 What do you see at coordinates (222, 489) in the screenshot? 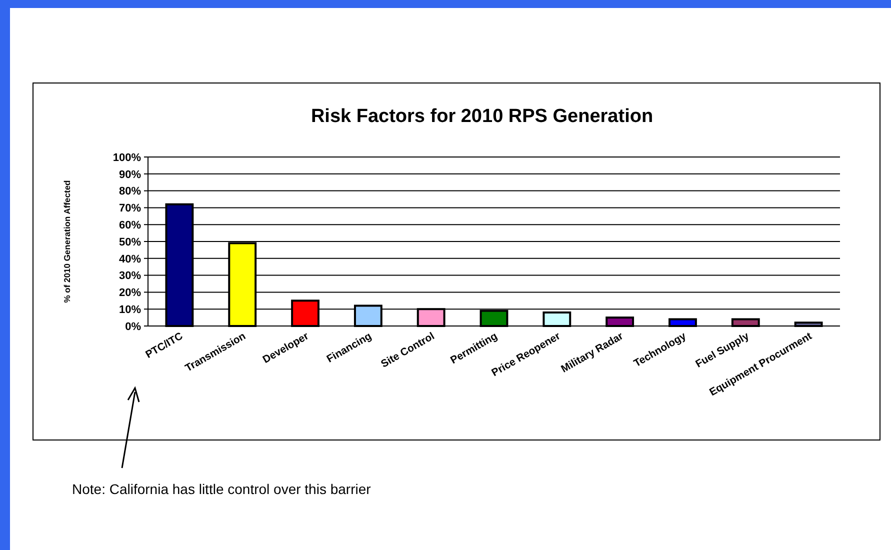
I see `text: Note: California has little control over this barrier` at bounding box center [222, 489].